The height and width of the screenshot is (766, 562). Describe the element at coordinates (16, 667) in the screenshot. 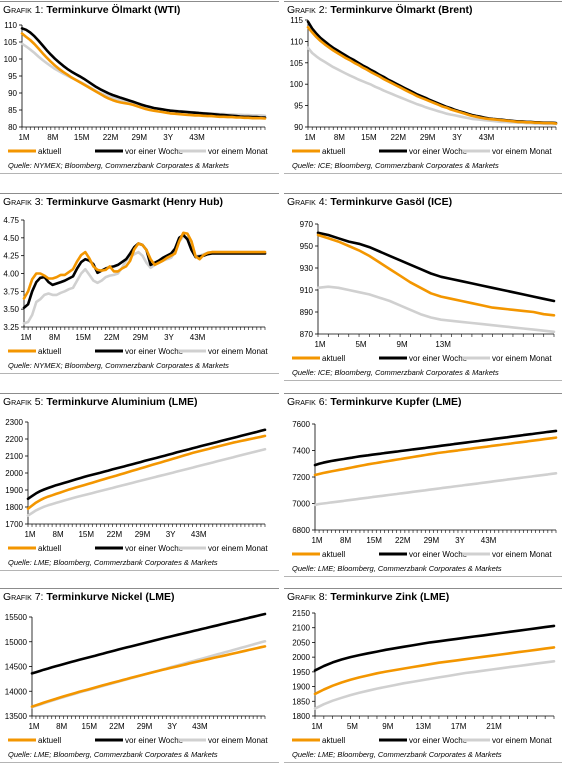

I see `y-tick-label: 14500` at that location.